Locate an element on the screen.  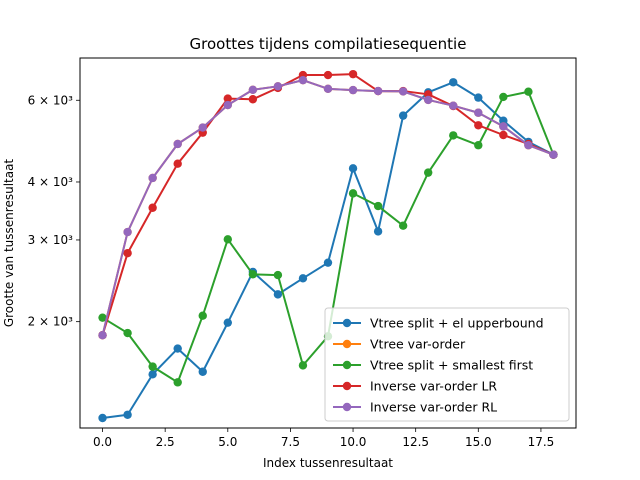
y-tick-label: 2 × 10³ is located at coordinates (51, 322).